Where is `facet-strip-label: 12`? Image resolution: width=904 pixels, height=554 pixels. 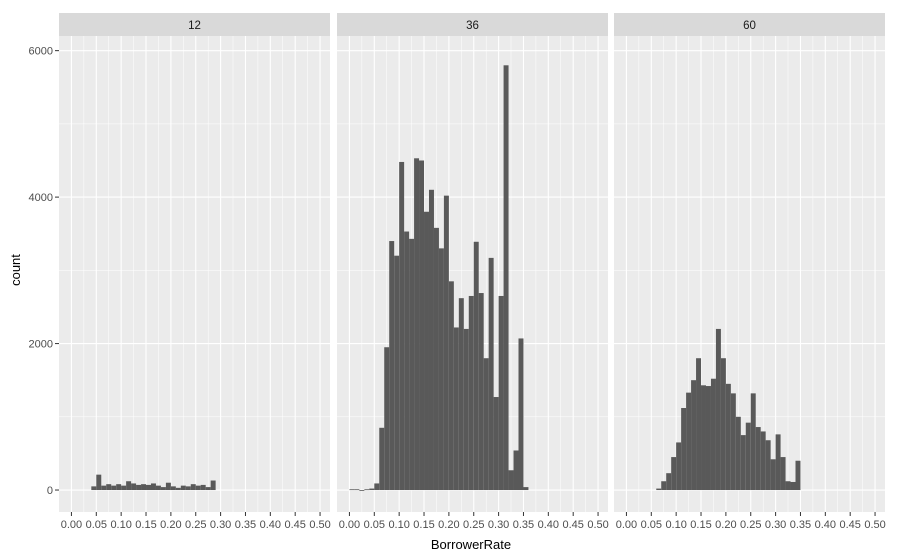
facet-strip-label: 12 is located at coordinates (194, 26).